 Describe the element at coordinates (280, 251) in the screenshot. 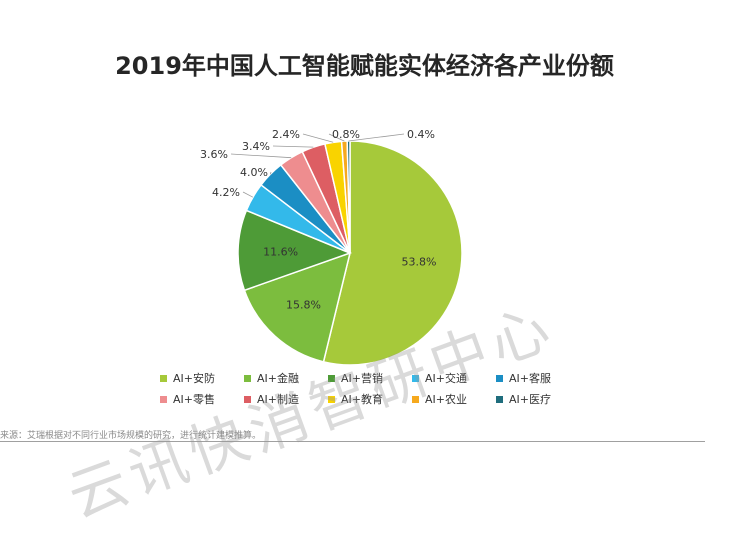

I see `slice-label: 11.6%` at that location.